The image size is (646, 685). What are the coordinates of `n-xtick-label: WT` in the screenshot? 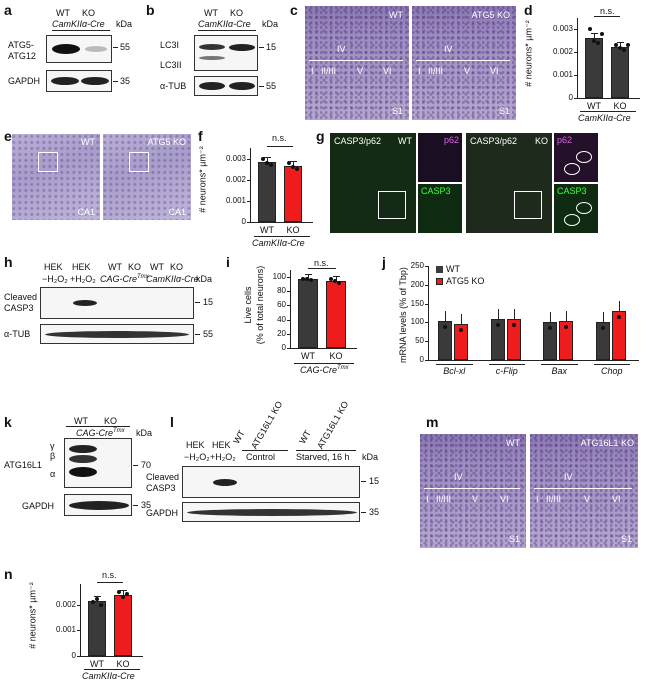 It's located at (97, 664).